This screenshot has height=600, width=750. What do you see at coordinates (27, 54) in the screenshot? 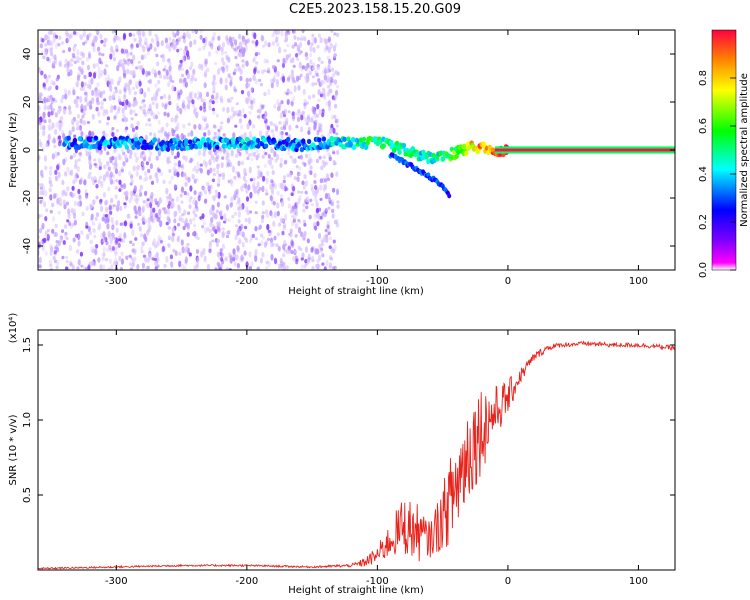
I see `y-tick-label: 40` at bounding box center [27, 54].